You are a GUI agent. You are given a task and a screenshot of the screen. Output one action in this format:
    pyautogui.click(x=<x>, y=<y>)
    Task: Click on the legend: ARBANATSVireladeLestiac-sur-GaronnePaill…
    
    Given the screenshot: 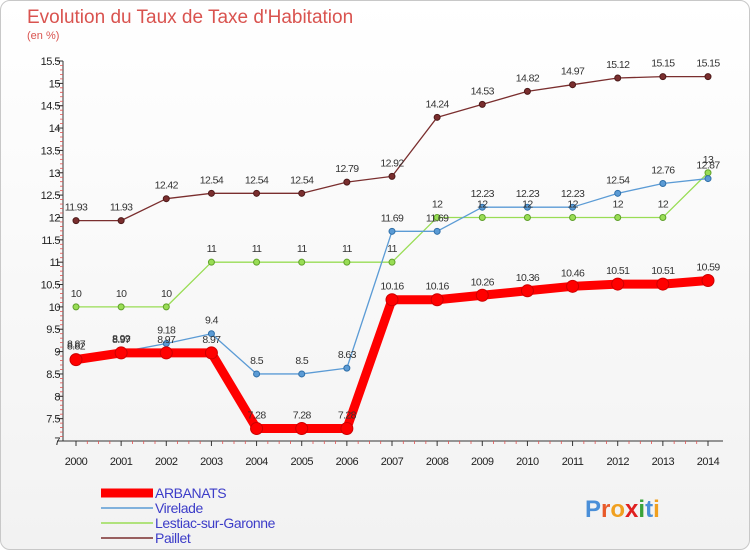 What is the action you would take?
    pyautogui.click(x=188, y=515)
    